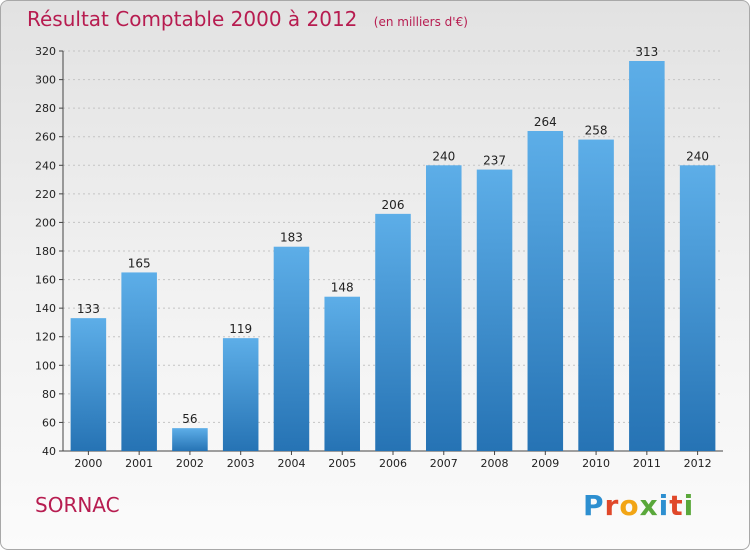 This screenshot has width=750, height=550. I want to click on bar-value-label: 119, so click(240, 329).